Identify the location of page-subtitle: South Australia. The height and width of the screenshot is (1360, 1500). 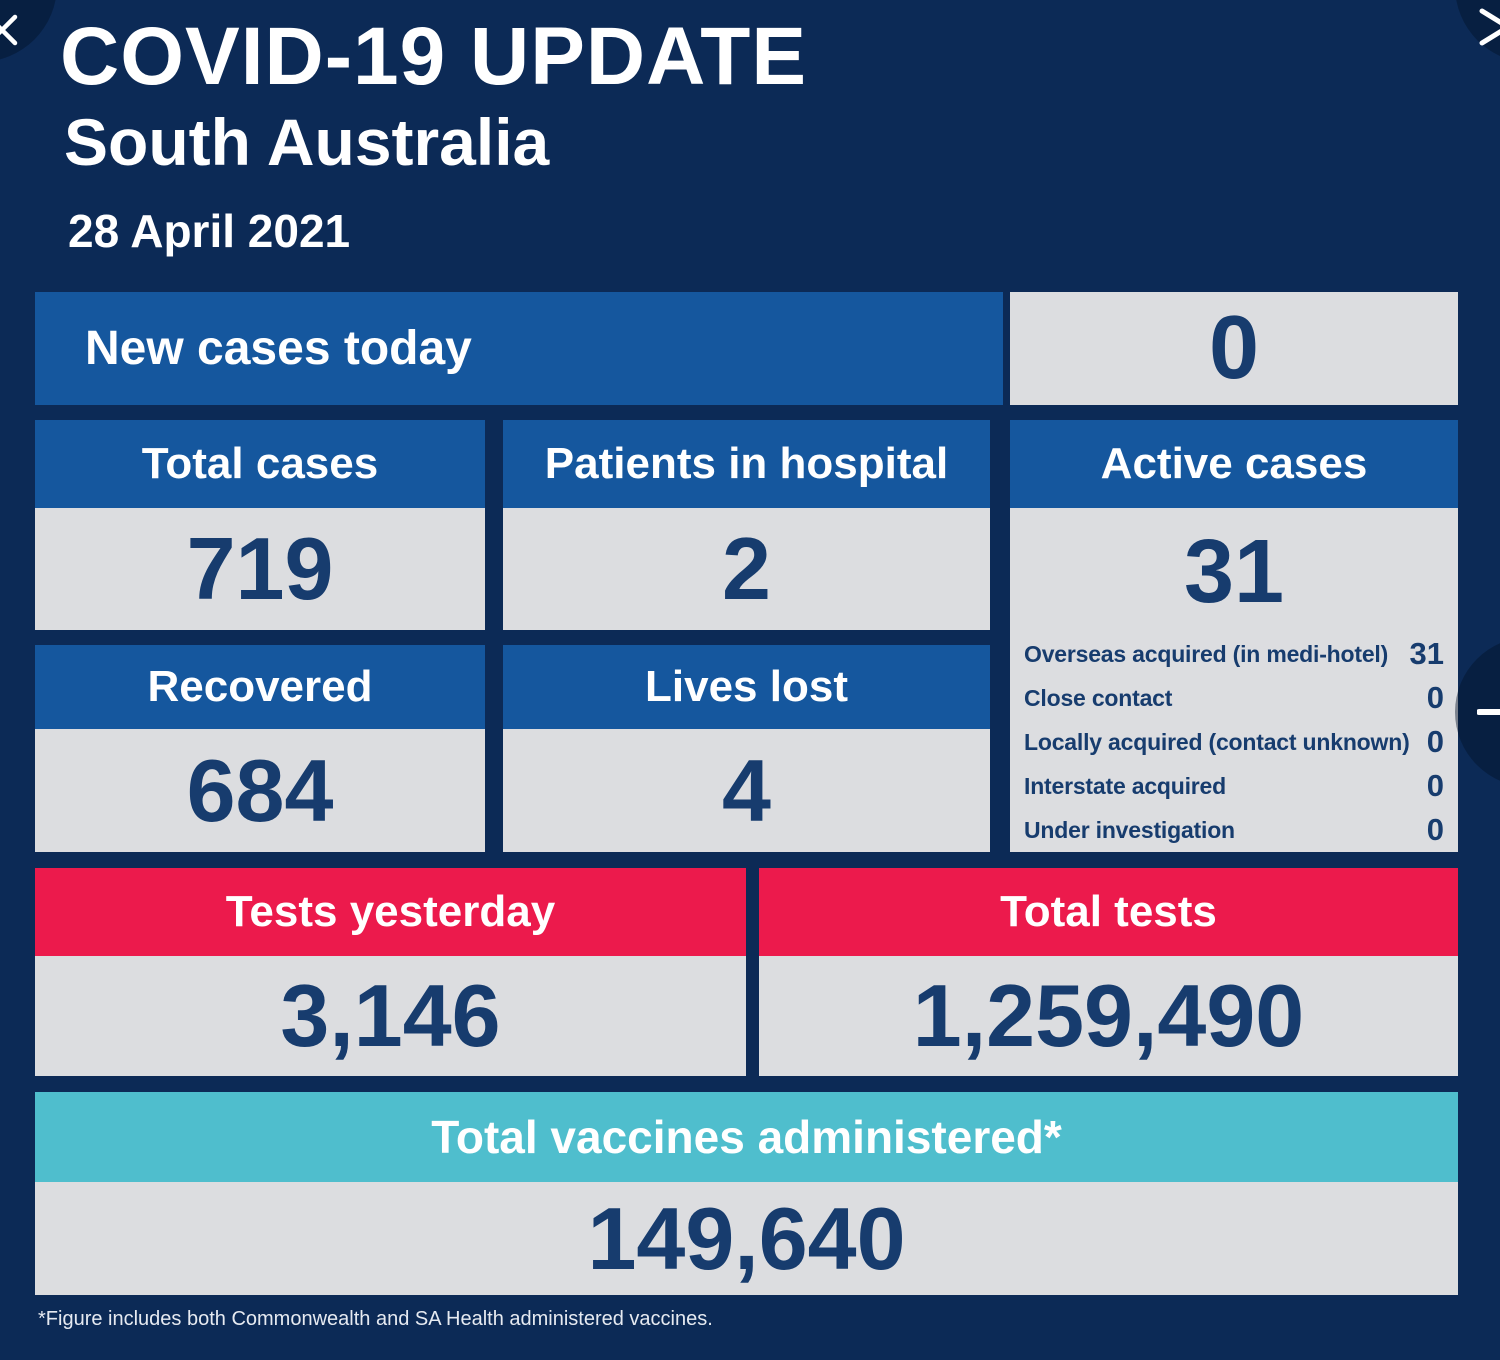
(307, 142).